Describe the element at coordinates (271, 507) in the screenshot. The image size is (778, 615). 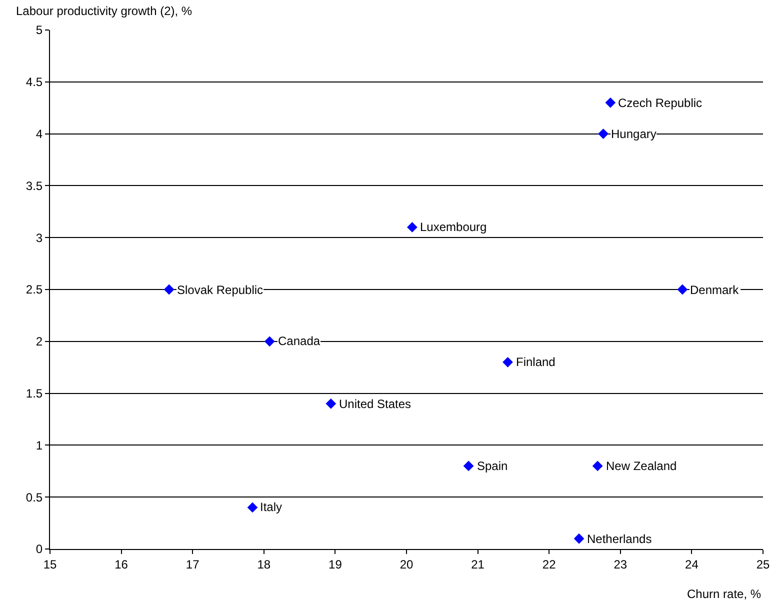
I see `annotation: Italy` at that location.